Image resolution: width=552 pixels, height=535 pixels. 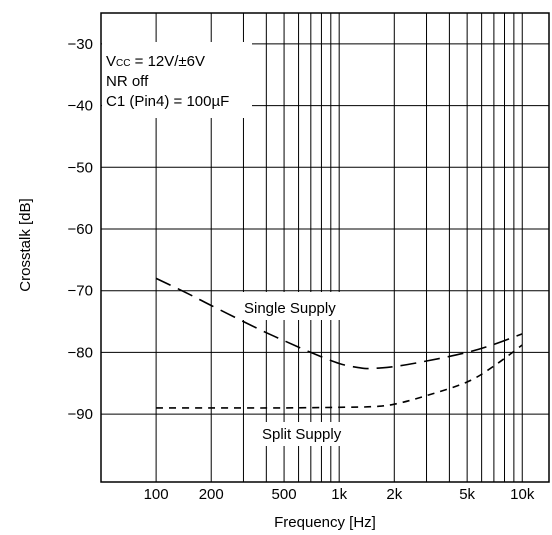 I want to click on x-tick-label: 1k, so click(x=339, y=494).